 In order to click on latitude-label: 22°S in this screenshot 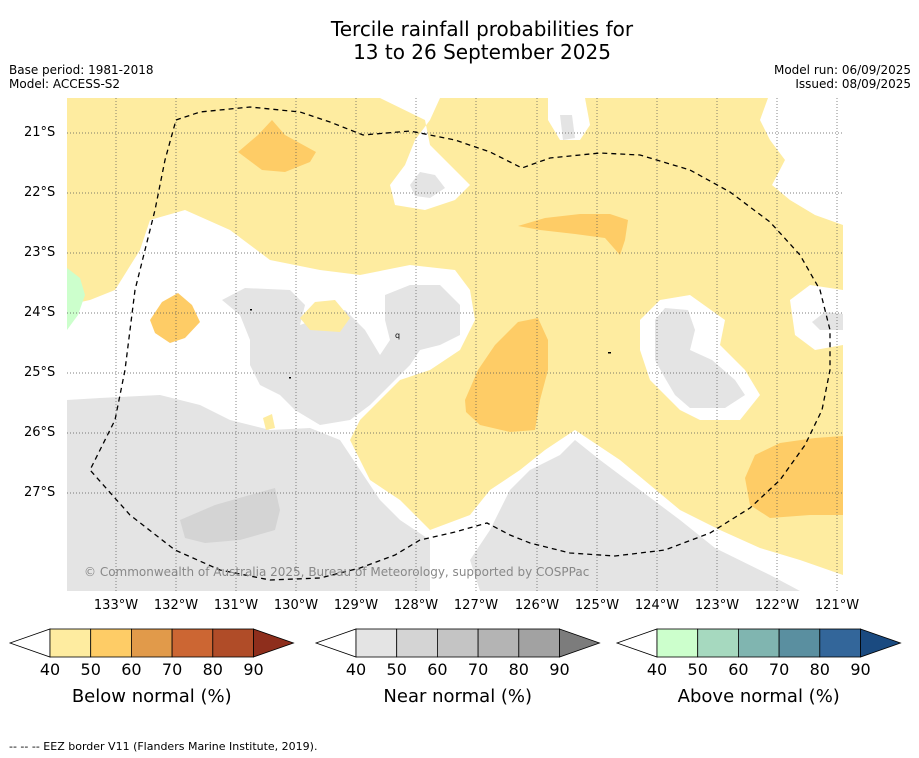, I will do `click(40, 192)`.